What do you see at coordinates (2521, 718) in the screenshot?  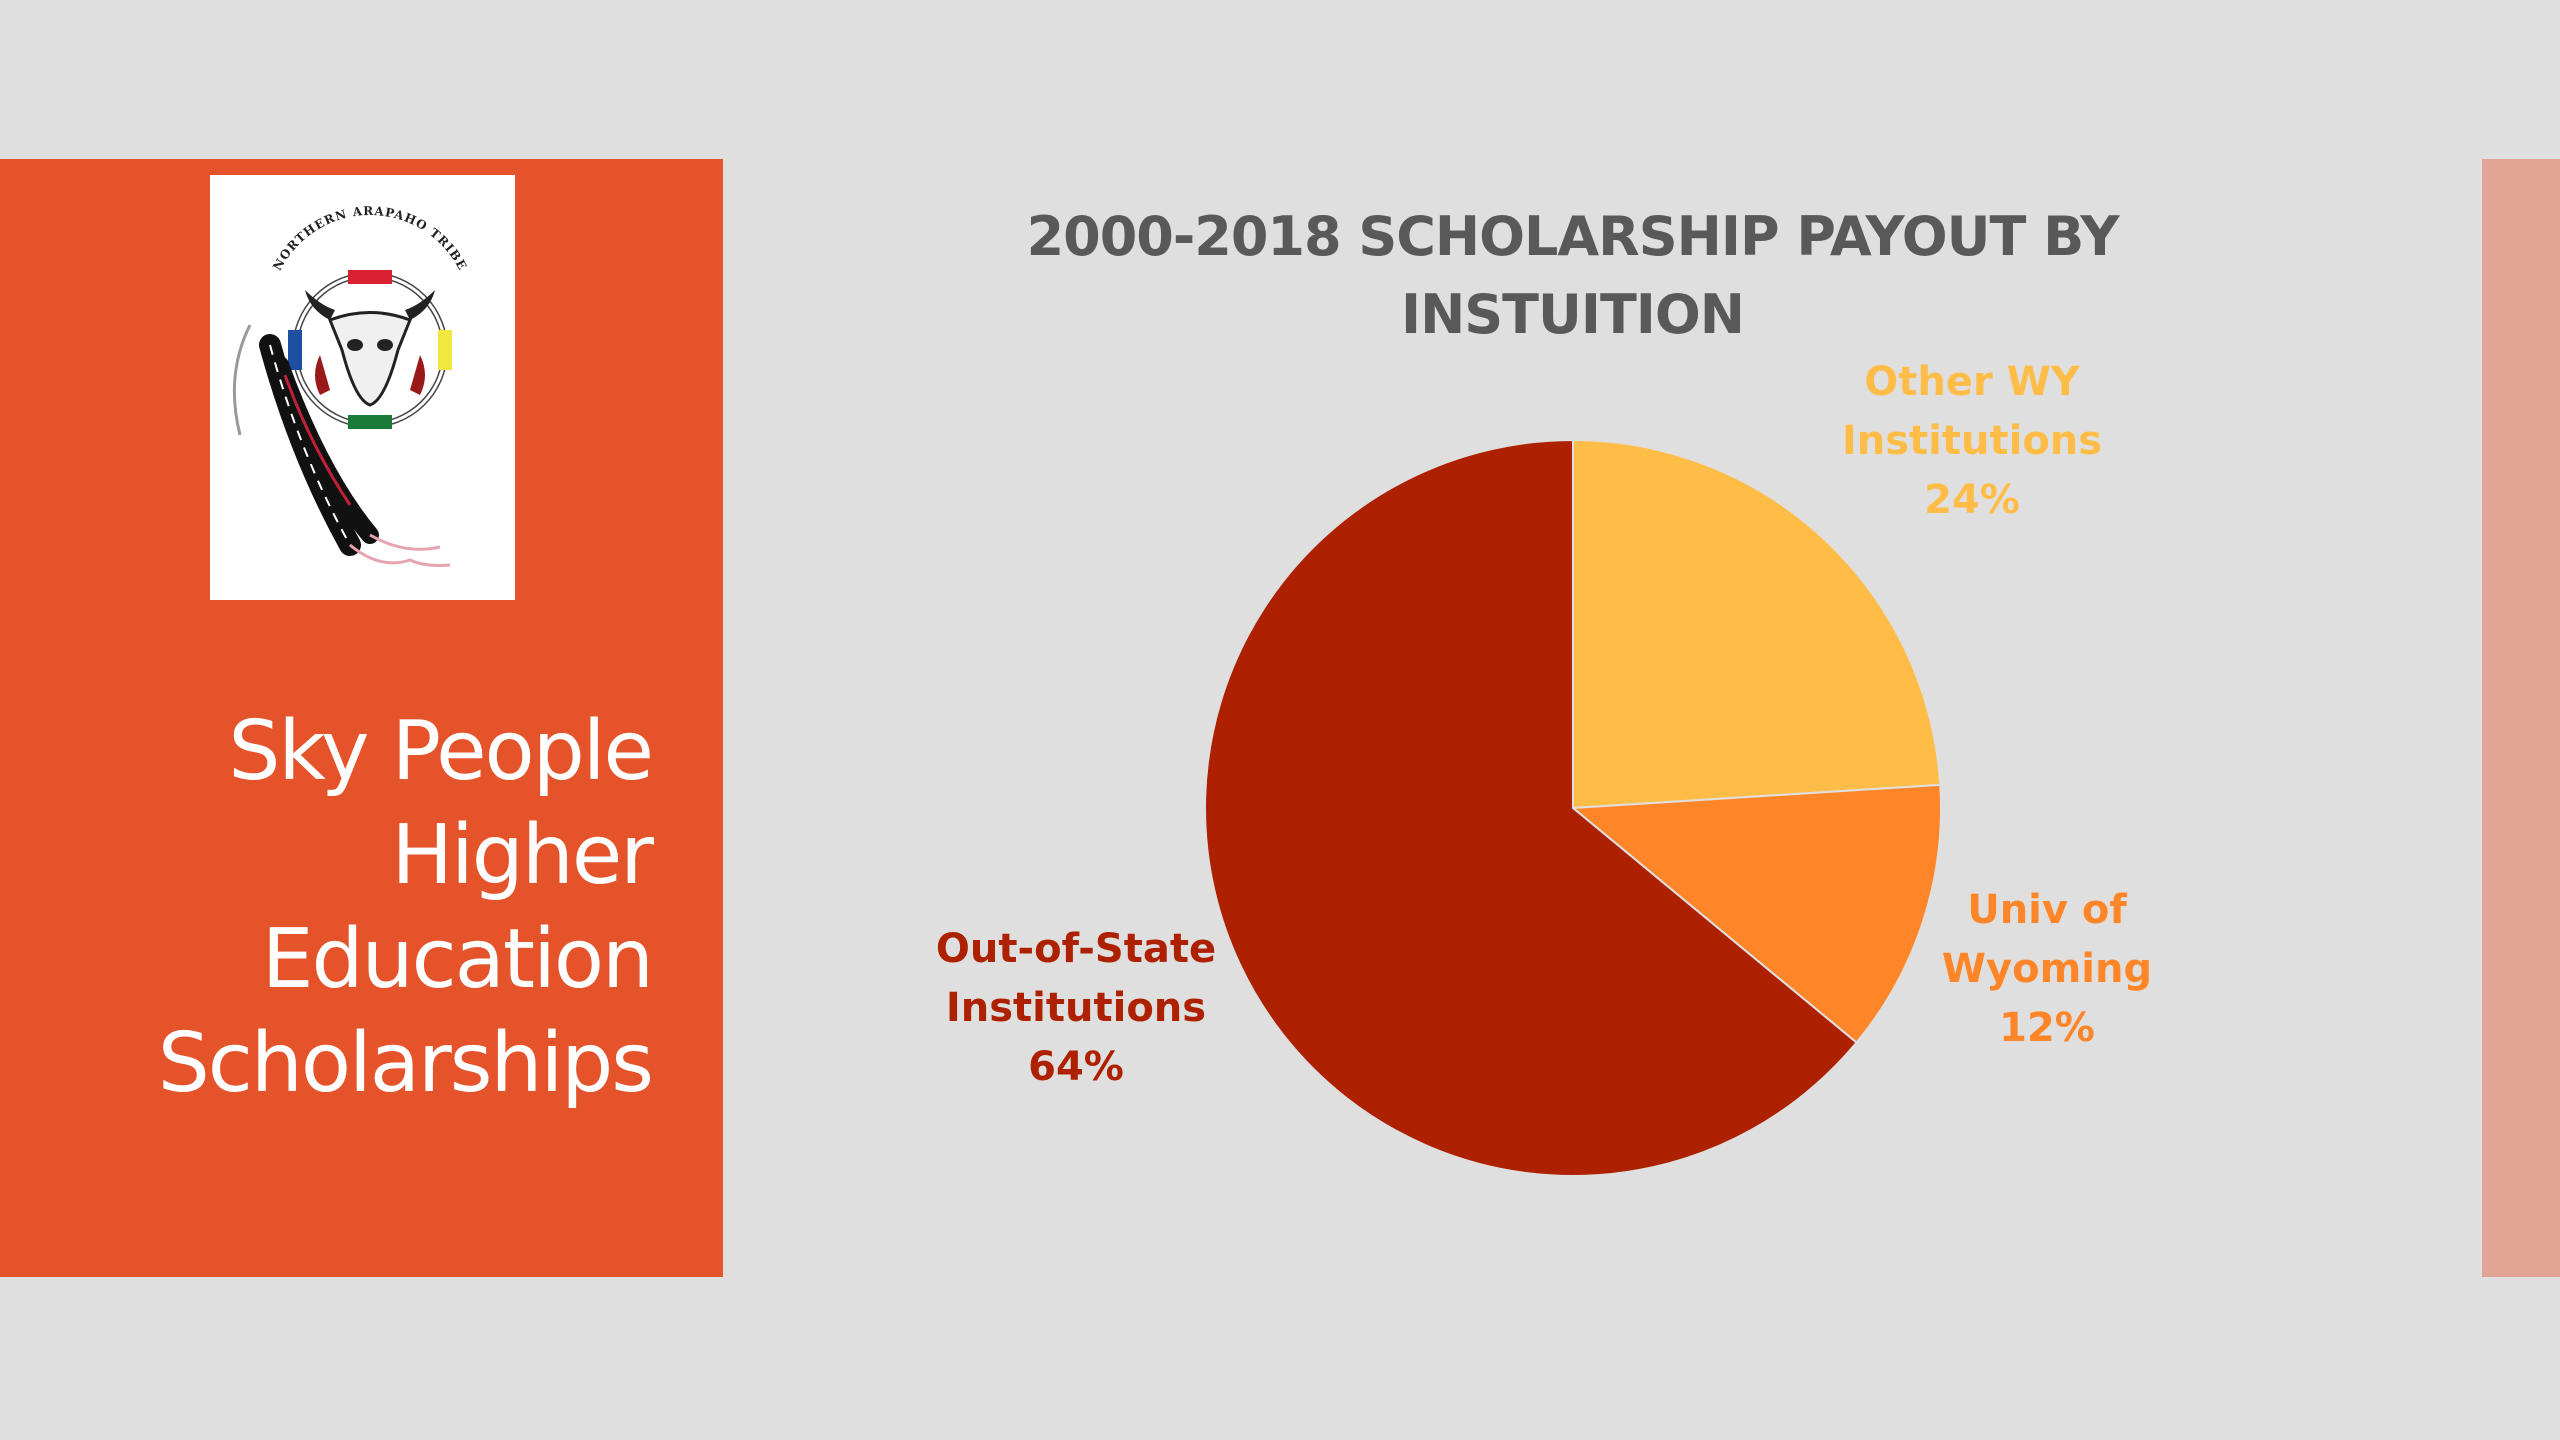 I see `right-accent-strip` at bounding box center [2521, 718].